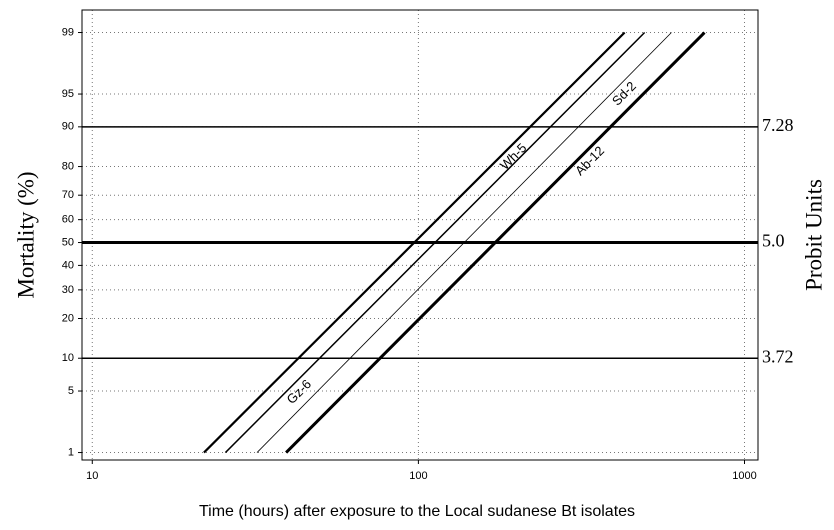  Describe the element at coordinates (68, 195) in the screenshot. I see `y-tick-label: 70` at that location.